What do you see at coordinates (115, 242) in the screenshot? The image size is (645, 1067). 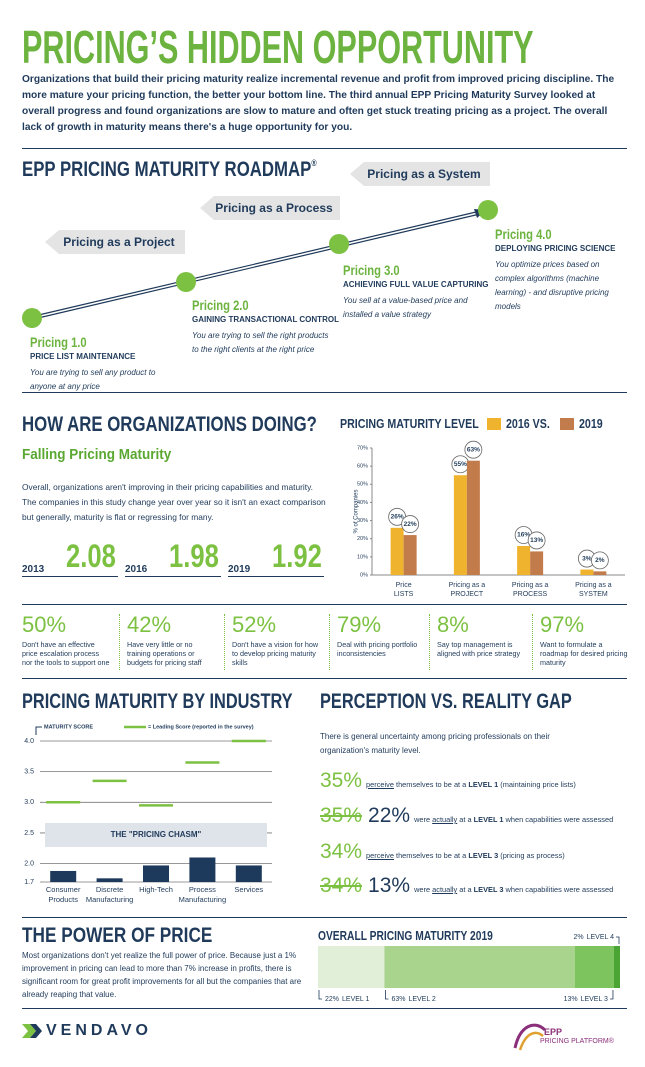 I see `roadmap-band: Pricing as a Project` at bounding box center [115, 242].